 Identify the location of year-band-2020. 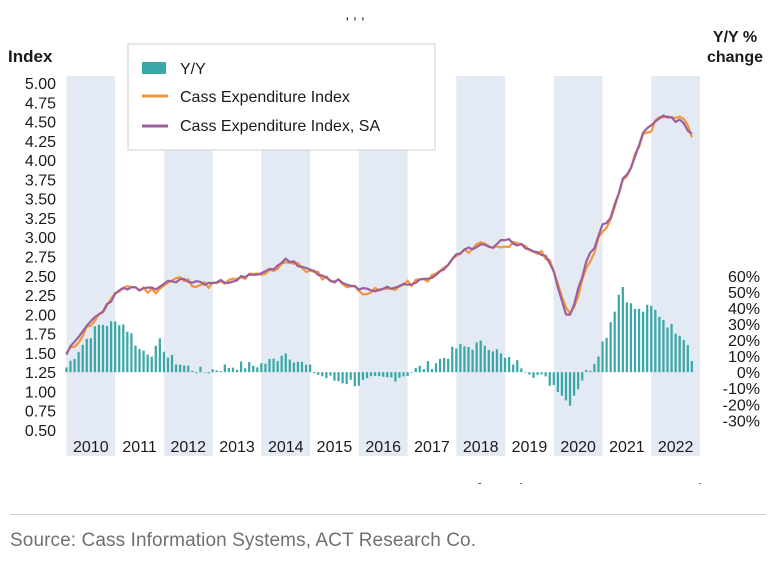
(578, 266).